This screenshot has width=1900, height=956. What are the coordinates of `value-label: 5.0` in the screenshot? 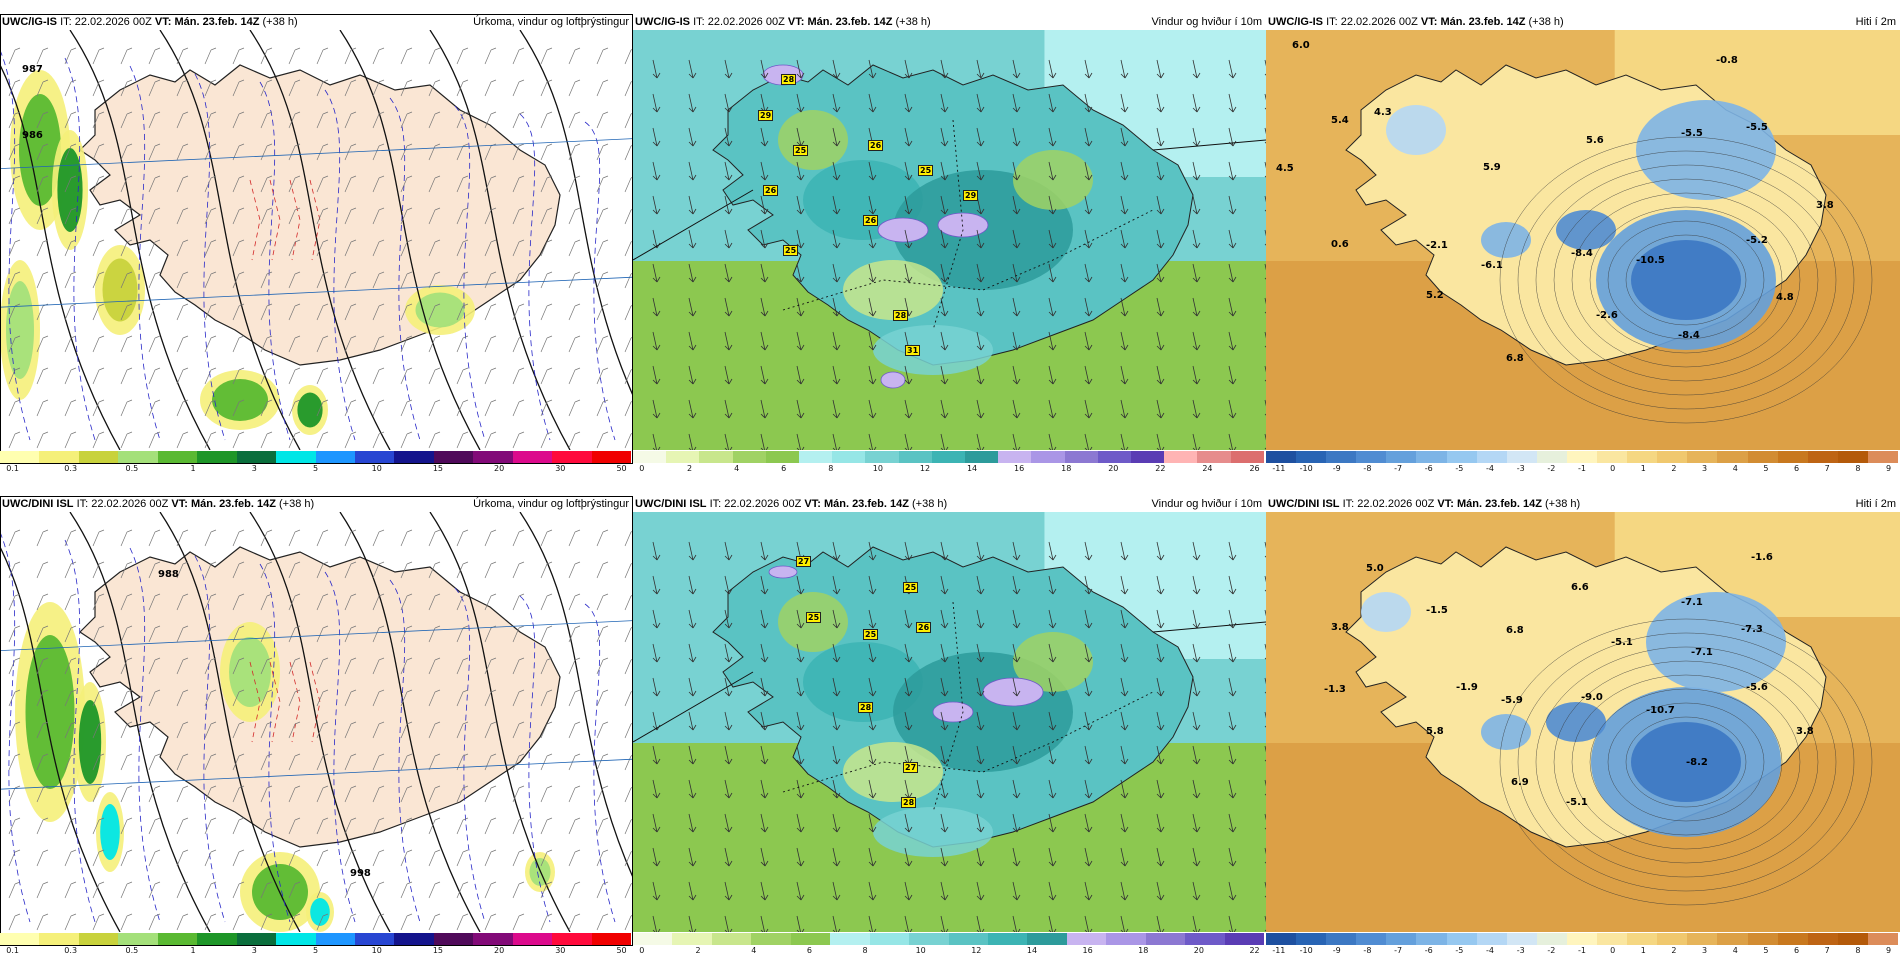 It's located at (1375, 568).